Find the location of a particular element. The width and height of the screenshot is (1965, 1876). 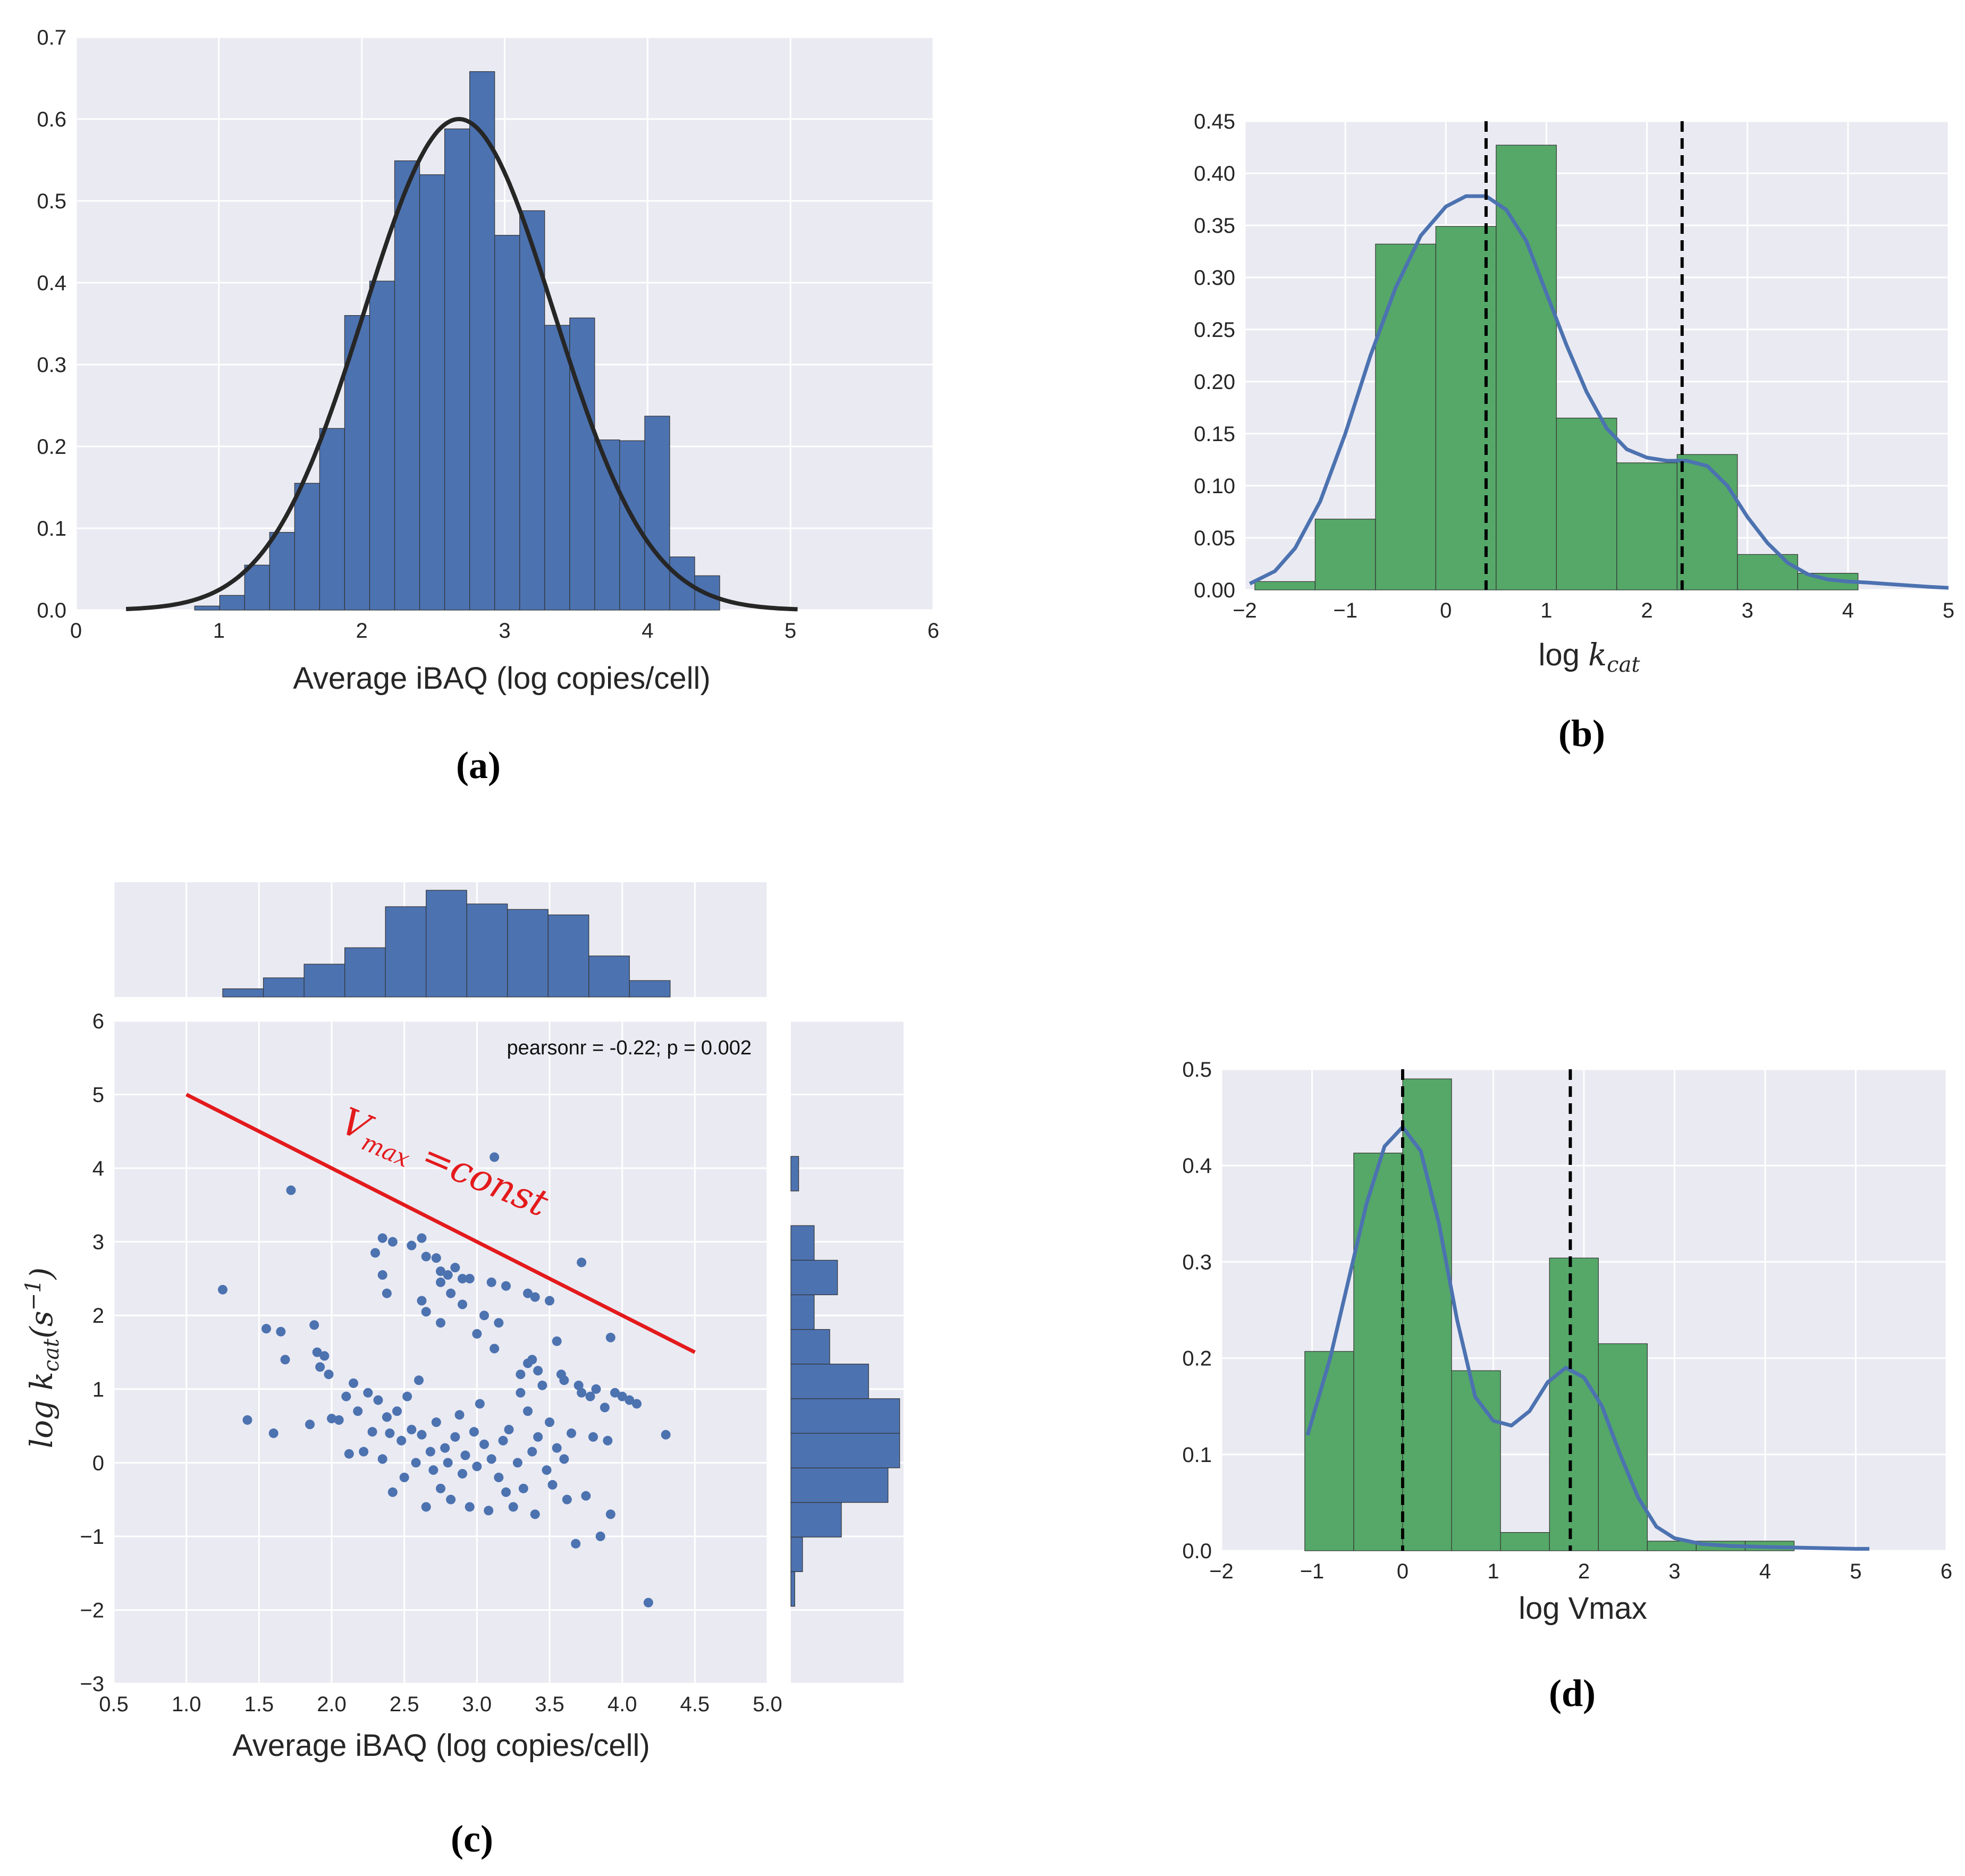

panel-b-ytick-label: 0.25 is located at coordinates (1215, 330).